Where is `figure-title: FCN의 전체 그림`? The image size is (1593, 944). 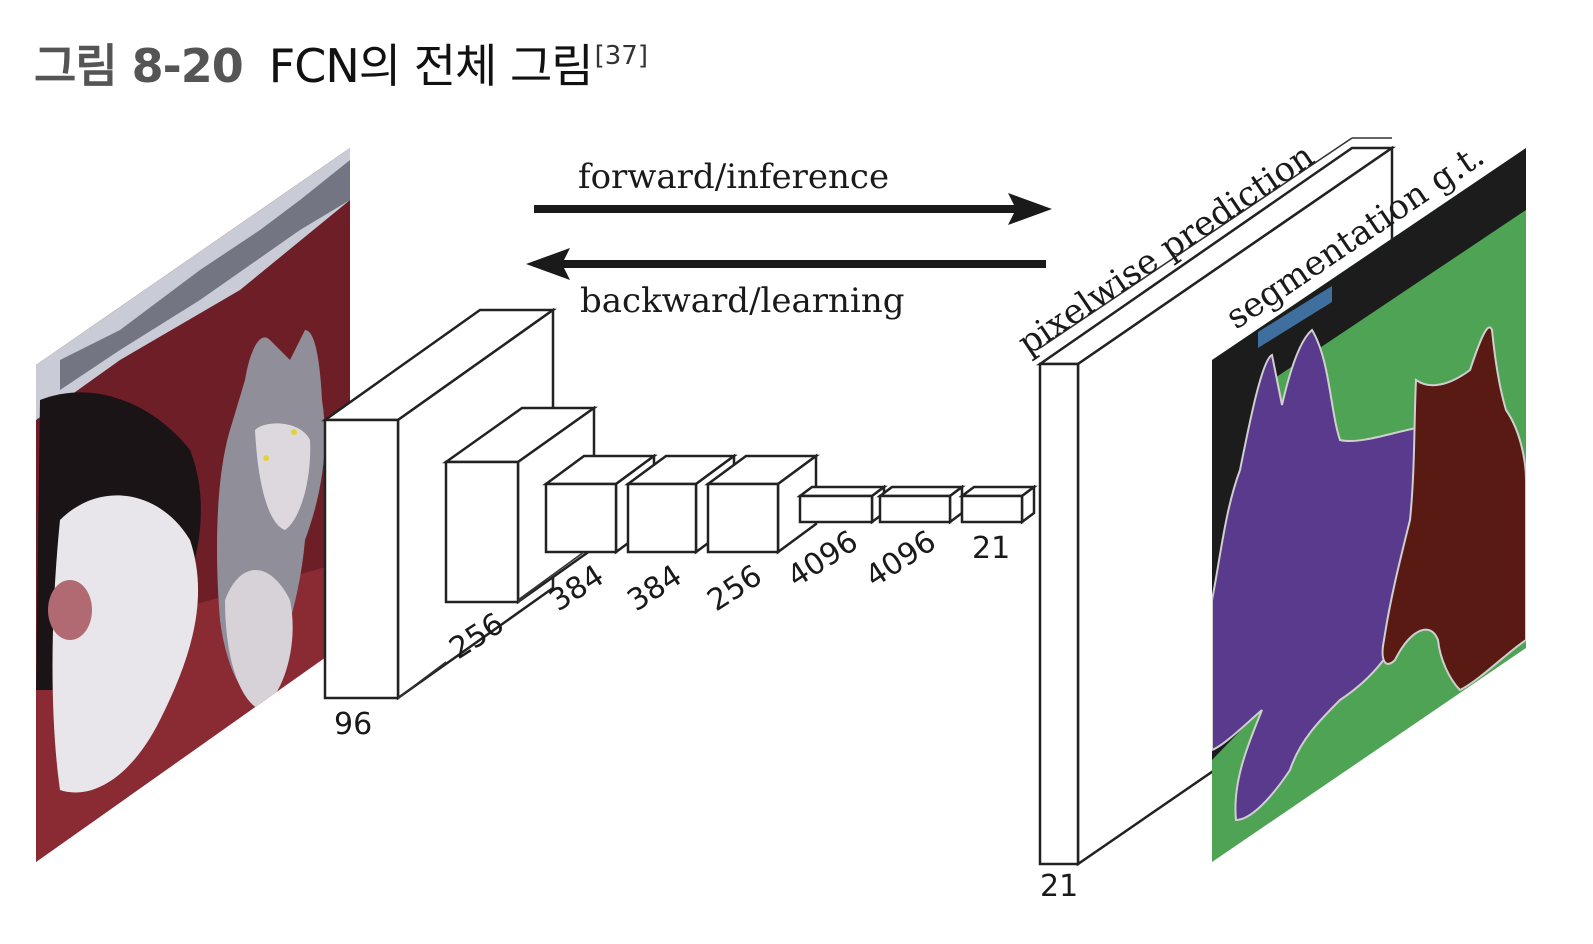
figure-title: FCN의 전체 그림 is located at coordinates (431, 66).